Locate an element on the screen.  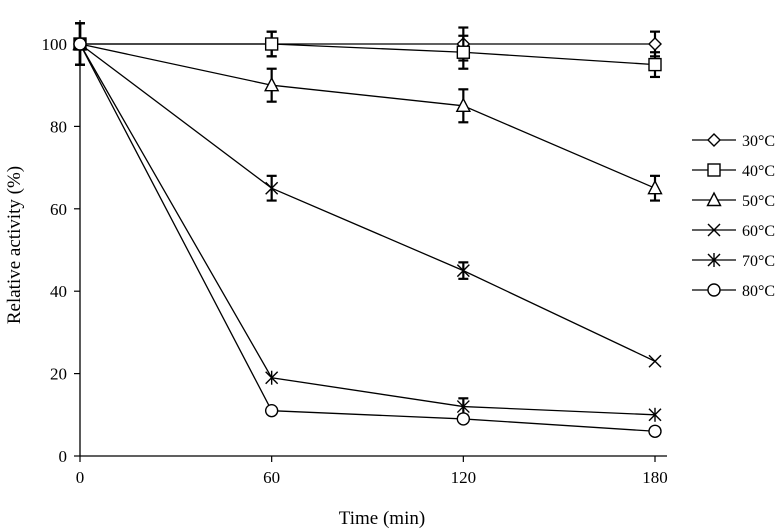
y-tick-label: 0 is located at coordinates (63, 456).